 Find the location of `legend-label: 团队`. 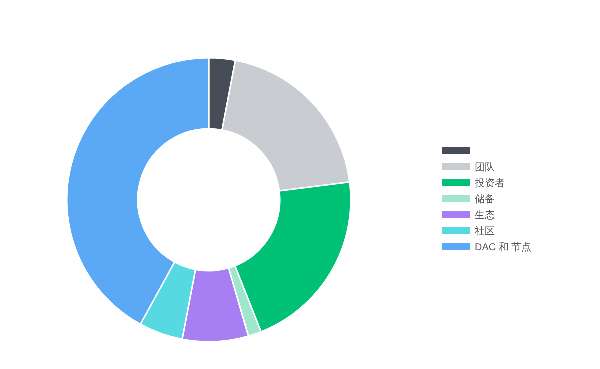

legend-label: 团队 is located at coordinates (485, 168).